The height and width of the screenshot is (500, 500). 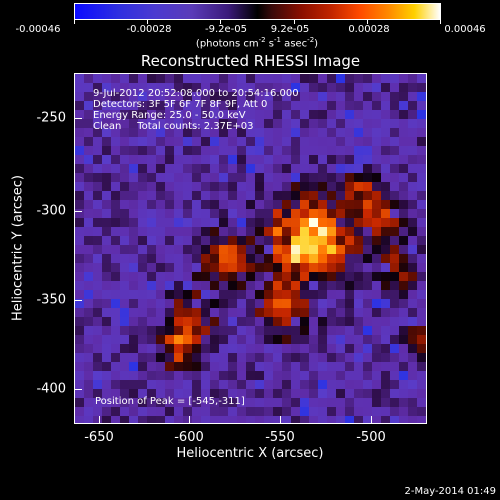 What do you see at coordinates (226, 29) in the screenshot?
I see `colorbar-tick-label: -9.2e-05` at bounding box center [226, 29].